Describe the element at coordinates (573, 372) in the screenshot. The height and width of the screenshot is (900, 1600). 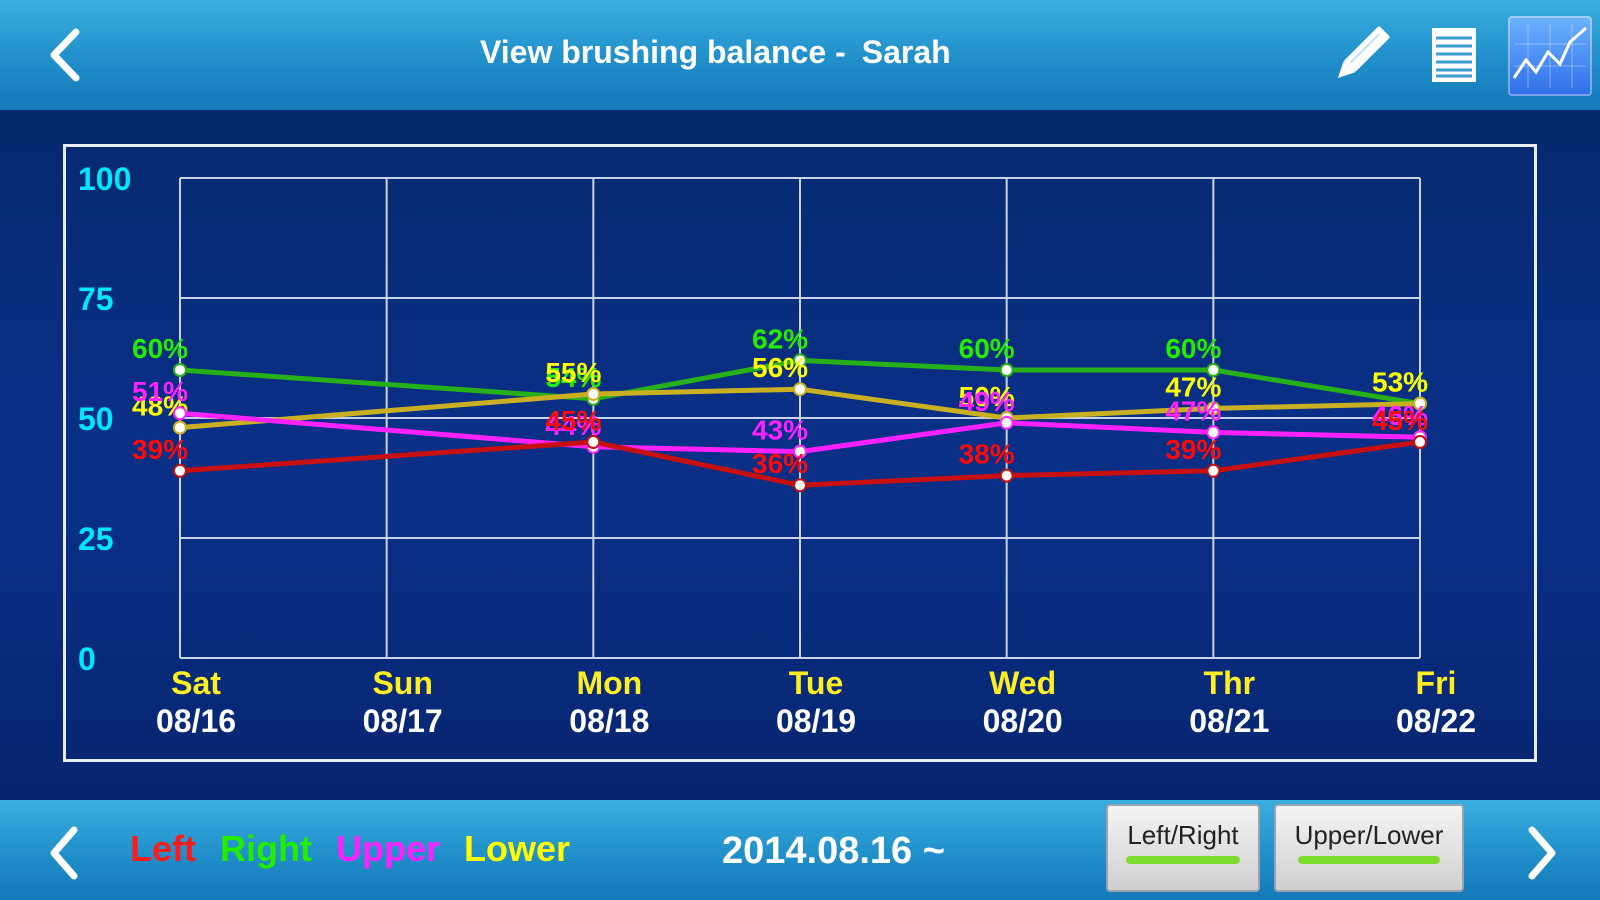
I see `data-label-lower: 55%` at that location.